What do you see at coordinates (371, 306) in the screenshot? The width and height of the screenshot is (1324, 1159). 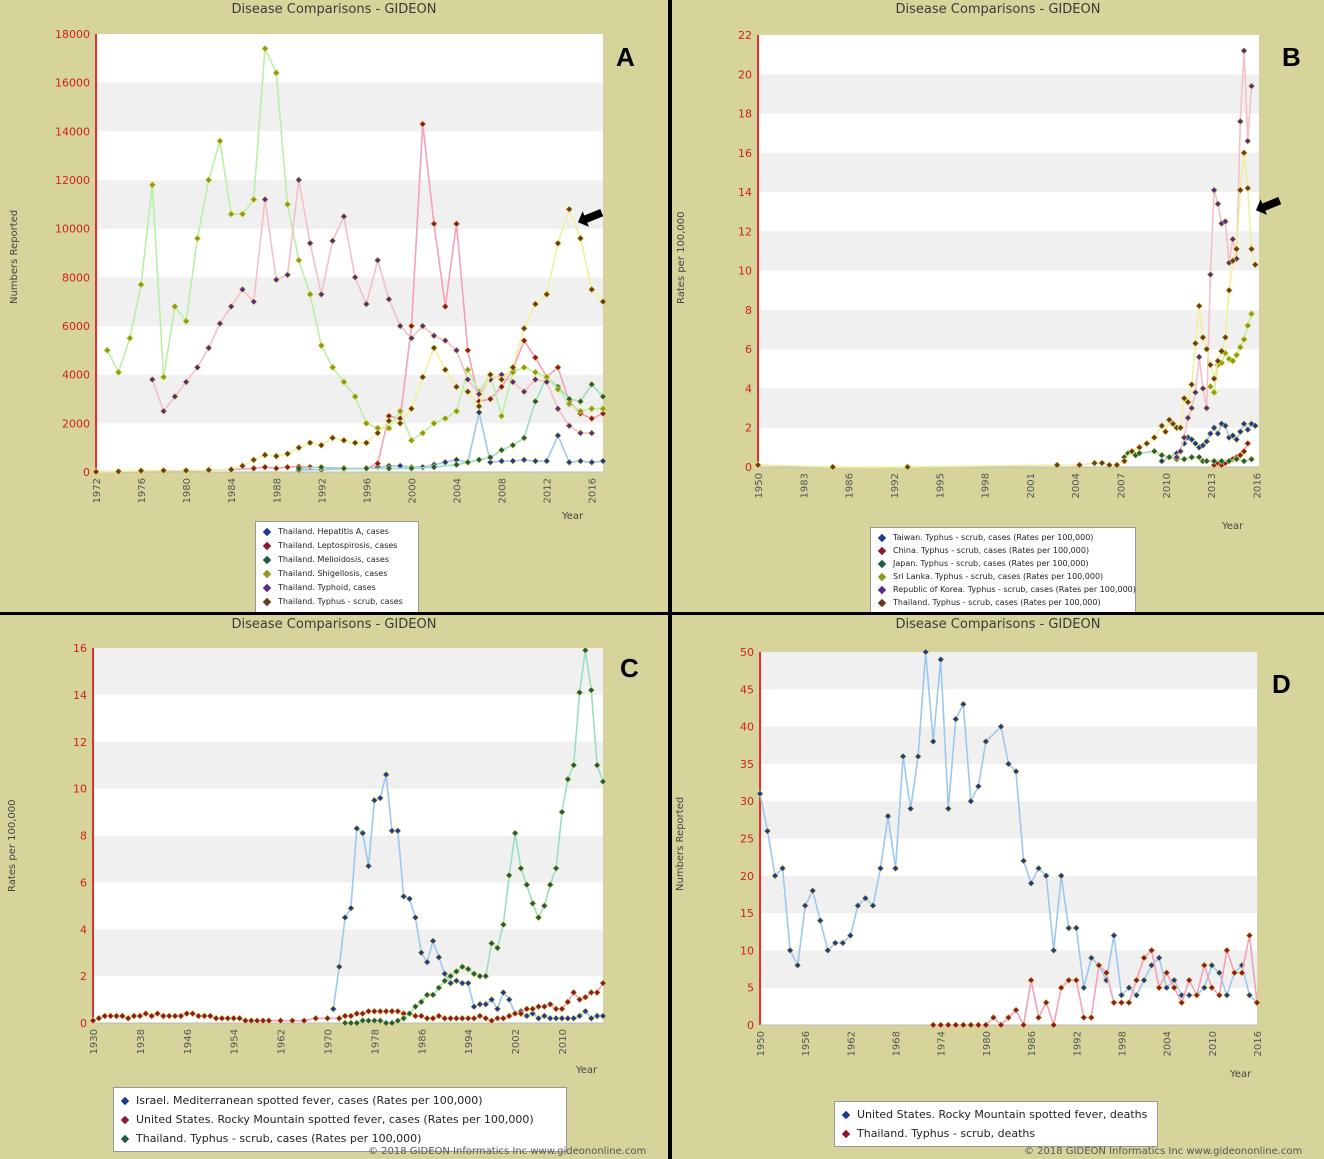 I see `series-line` at bounding box center [371, 306].